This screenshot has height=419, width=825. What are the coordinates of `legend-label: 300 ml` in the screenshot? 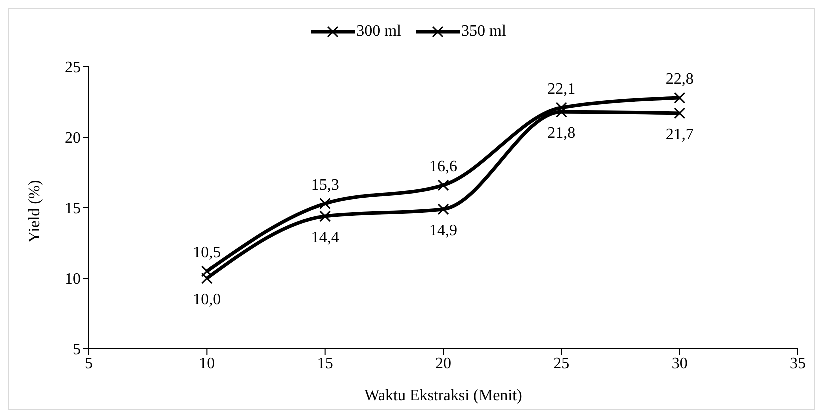 It's located at (379, 32).